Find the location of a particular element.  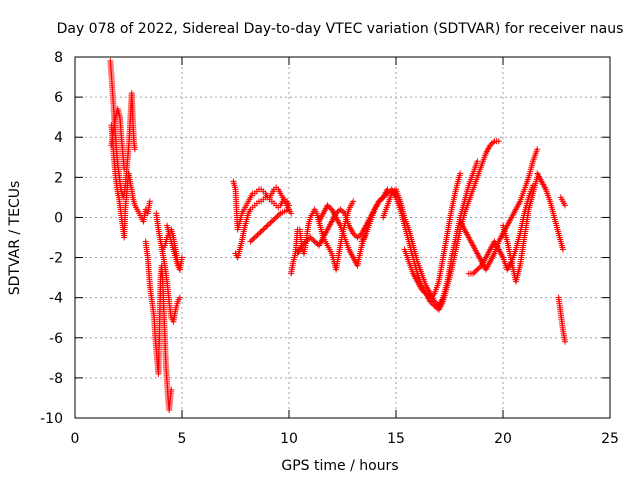

series-seg-b4 is located at coordinates (173, 247).